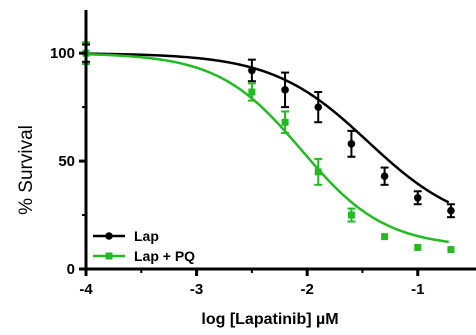 This screenshot has height=335, width=476. Describe the element at coordinates (269, 319) in the screenshot. I see `x-axis-title: log [Lapatinib] µM` at that location.